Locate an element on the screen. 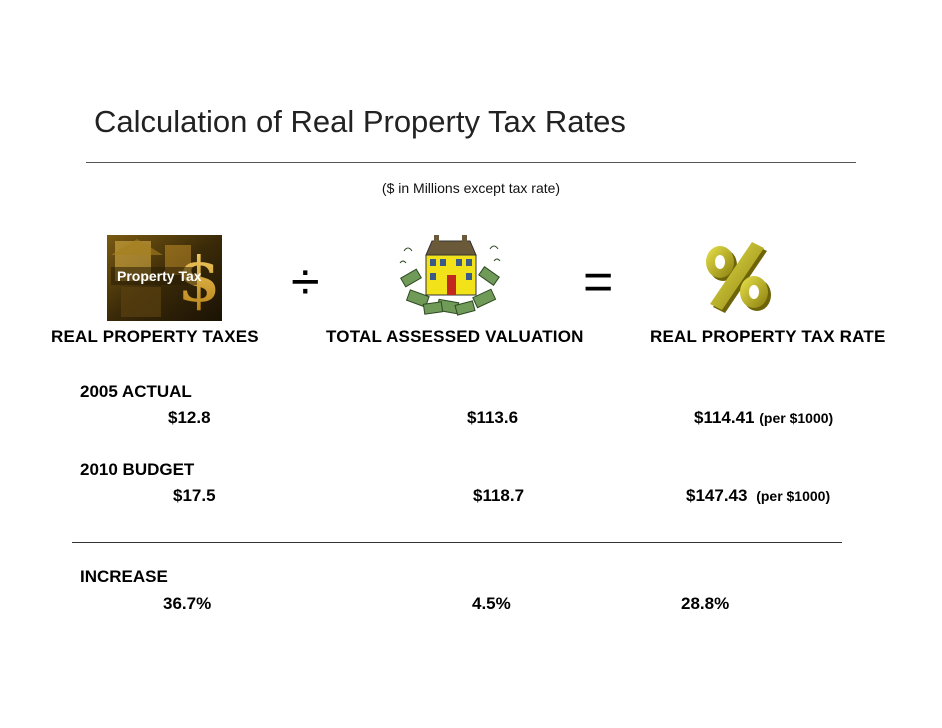 The height and width of the screenshot is (728, 942). row-label-2005-actual: 2005 ACTUAL is located at coordinates (136, 391).